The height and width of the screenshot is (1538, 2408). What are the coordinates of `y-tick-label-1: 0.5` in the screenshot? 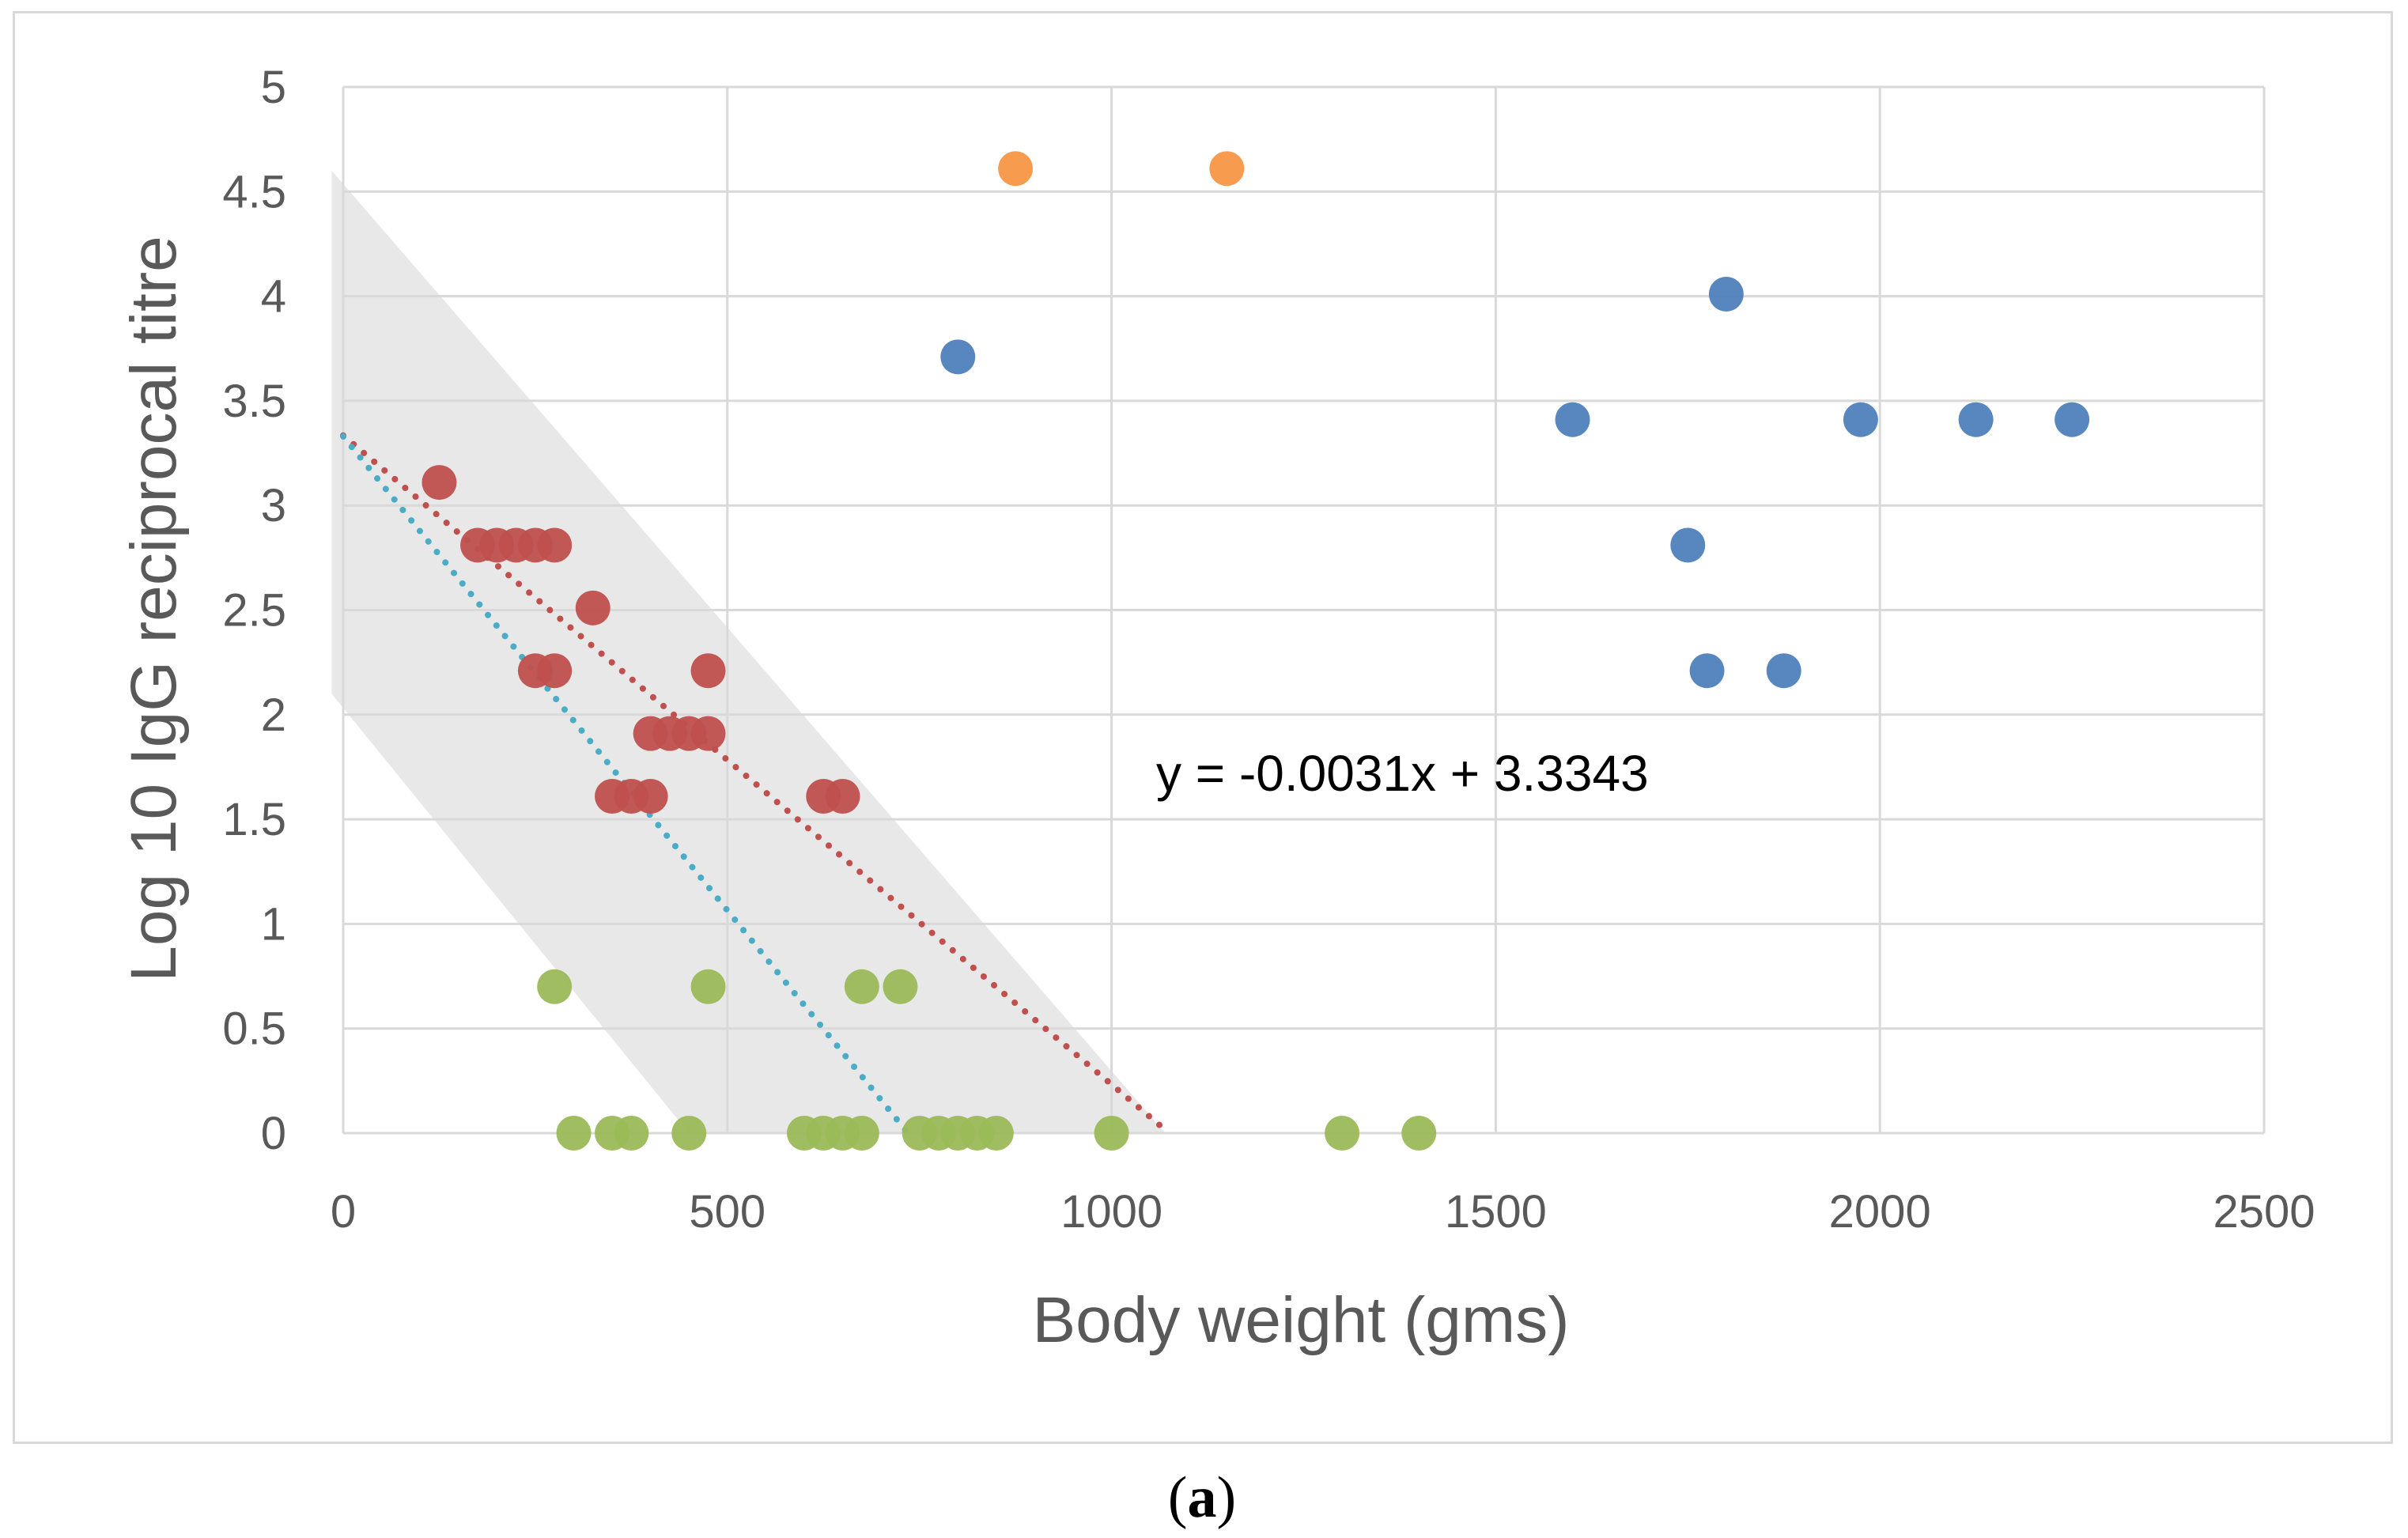 It's located at (254, 1029).